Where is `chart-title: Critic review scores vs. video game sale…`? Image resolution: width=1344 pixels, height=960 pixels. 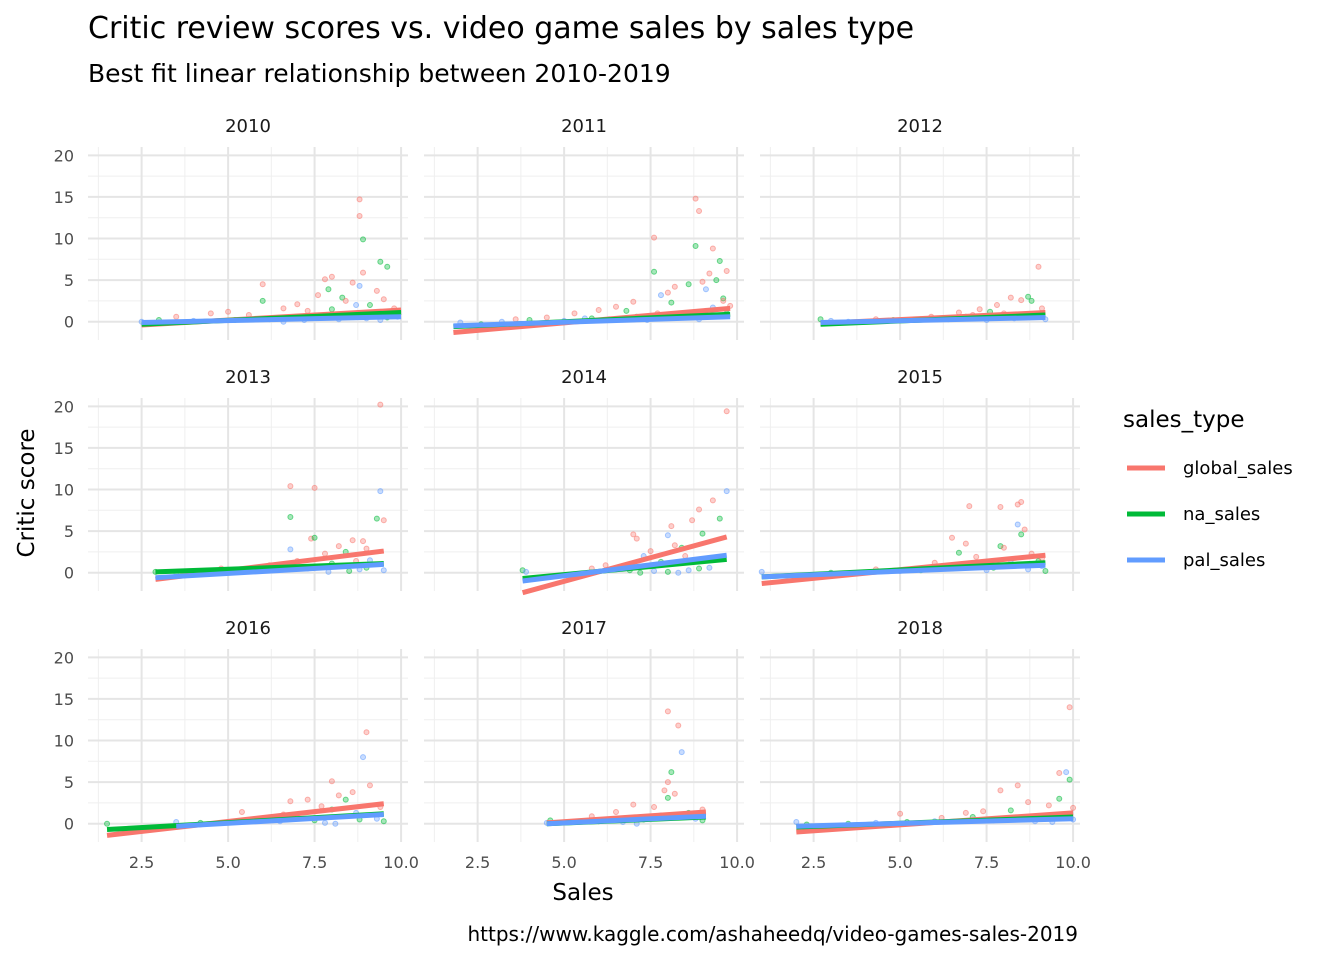 chart-title: Critic review scores vs. video game sale… is located at coordinates (501, 28).